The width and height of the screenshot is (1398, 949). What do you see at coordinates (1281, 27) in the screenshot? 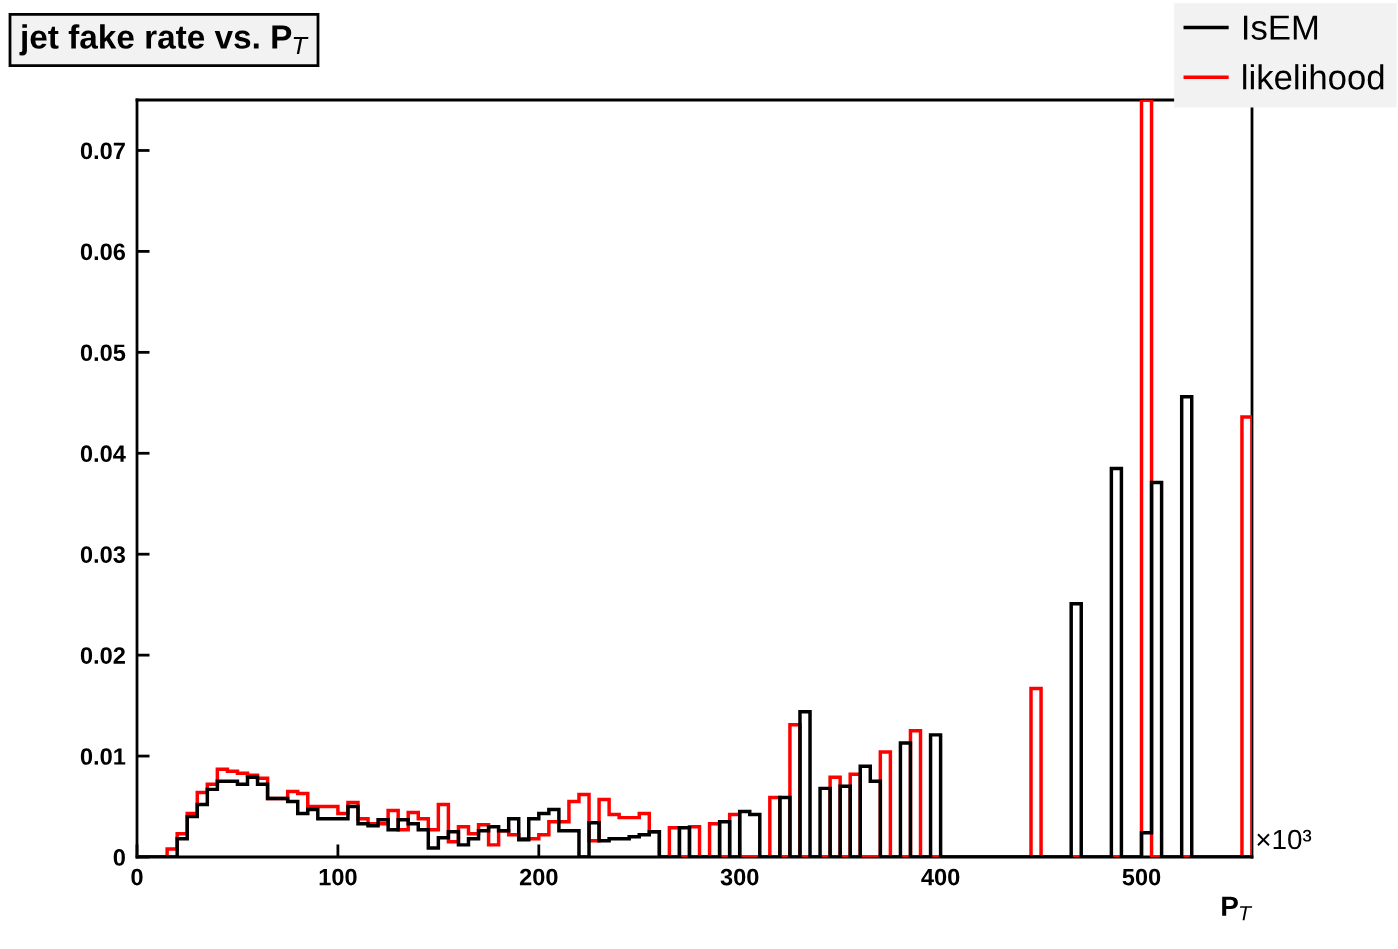
I see `legend-label: IsEM` at bounding box center [1281, 27].